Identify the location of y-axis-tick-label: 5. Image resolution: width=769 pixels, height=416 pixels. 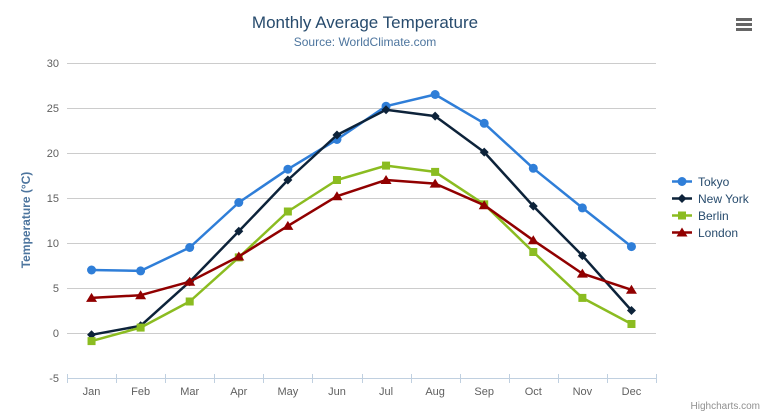
(56, 289).